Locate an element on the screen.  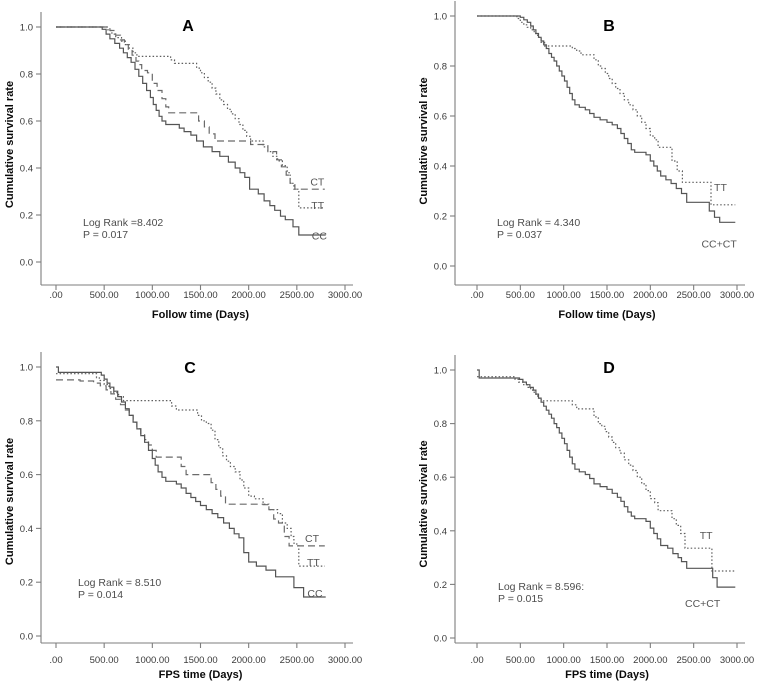
logrank-annotation: P = 0.037 is located at coordinates (519, 235).